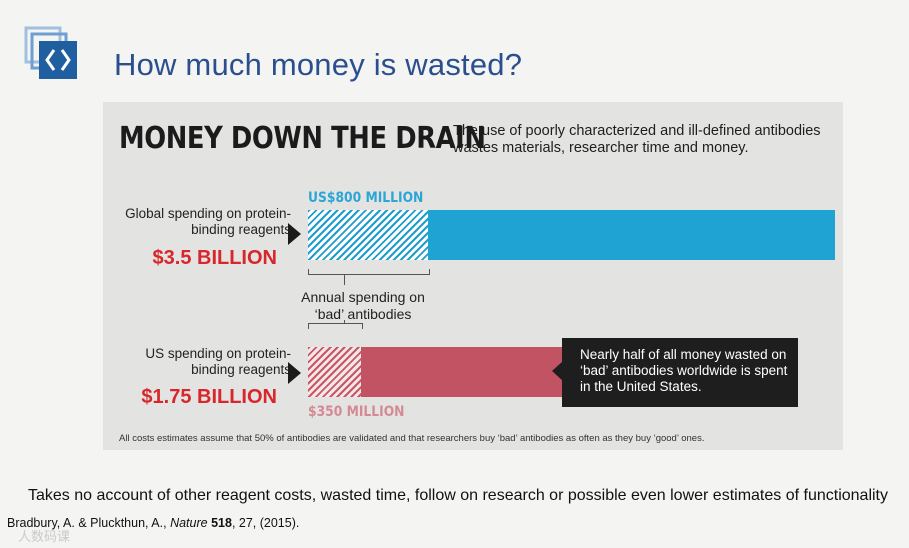 The image size is (909, 548). I want to click on watermark: 人数码课, so click(44, 536).